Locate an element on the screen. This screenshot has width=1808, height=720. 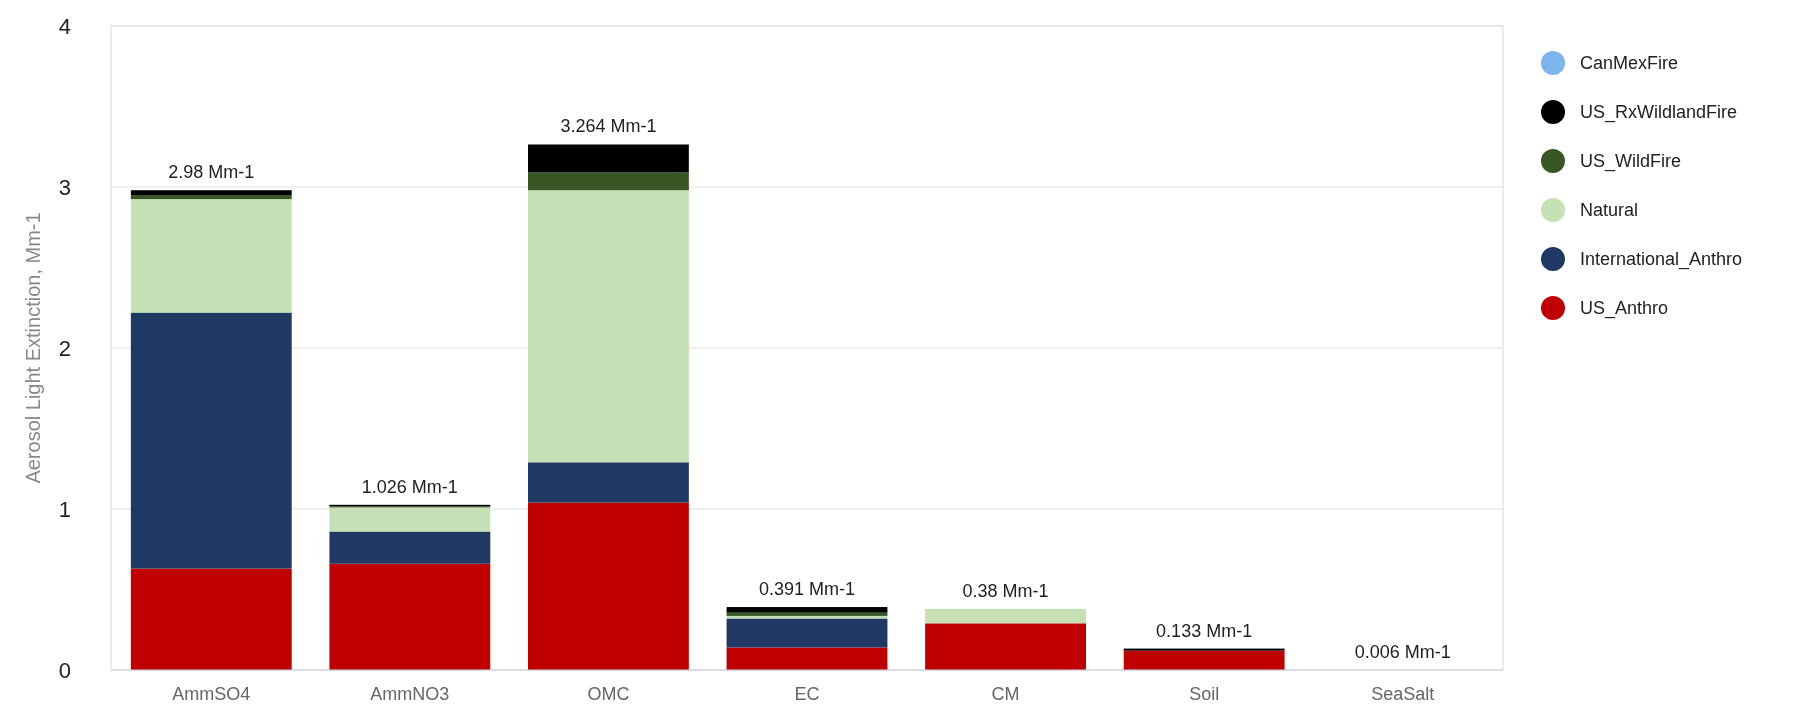
y-axis-title: Aerosol Light Extinction, Mm-1 is located at coordinates (33, 348).